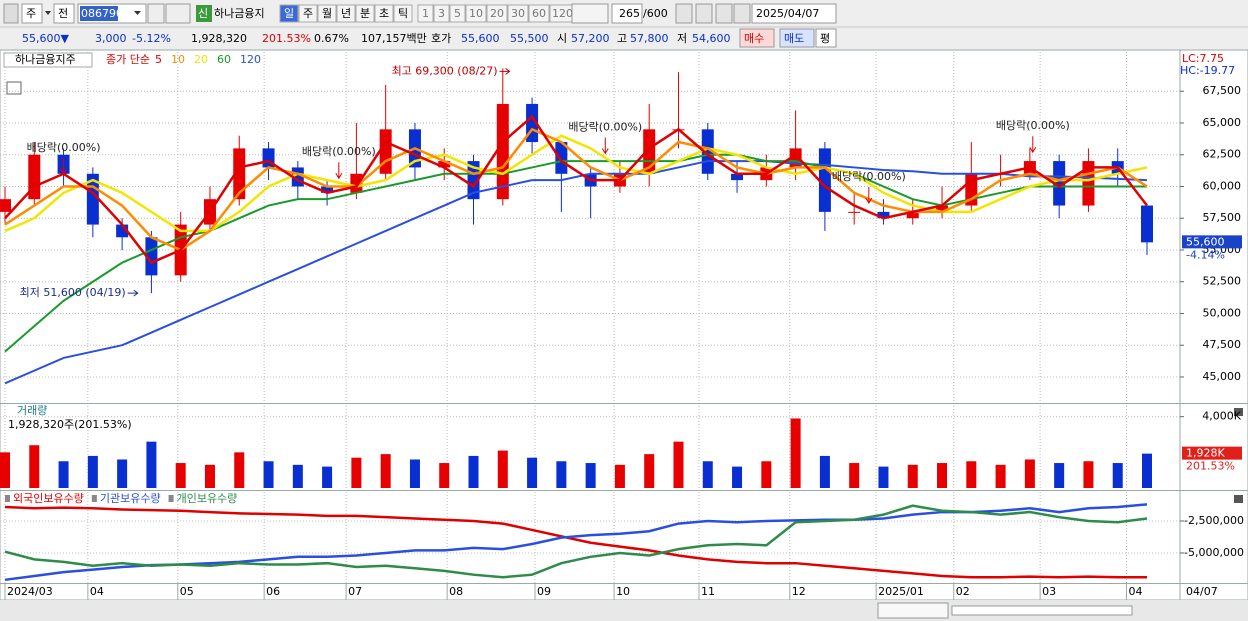 Image resolution: width=1248 pixels, height=621 pixels. What do you see at coordinates (627, 13) in the screenshot?
I see `count-box` at bounding box center [627, 13].